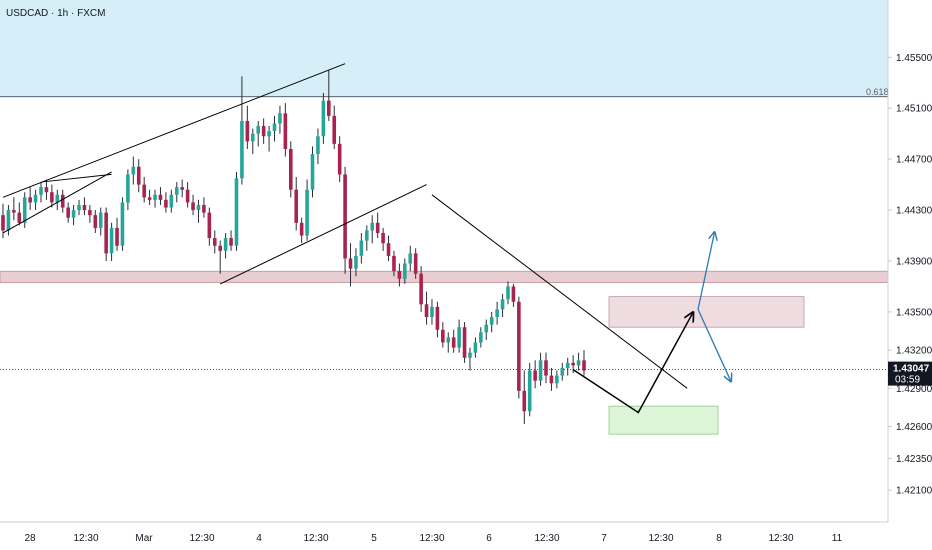  Describe the element at coordinates (914, 459) in the screenshot. I see `y-tick-label: 1.42350` at that location.